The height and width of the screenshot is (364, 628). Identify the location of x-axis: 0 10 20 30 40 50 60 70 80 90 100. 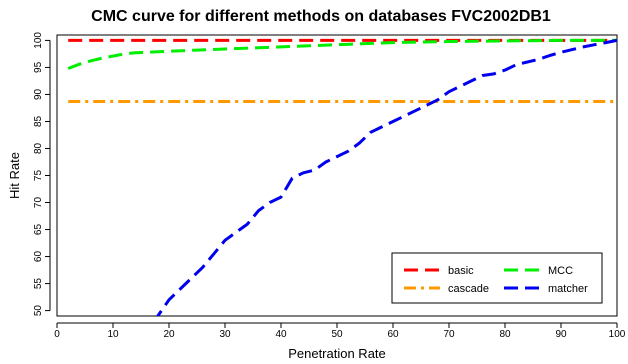
(340, 331).